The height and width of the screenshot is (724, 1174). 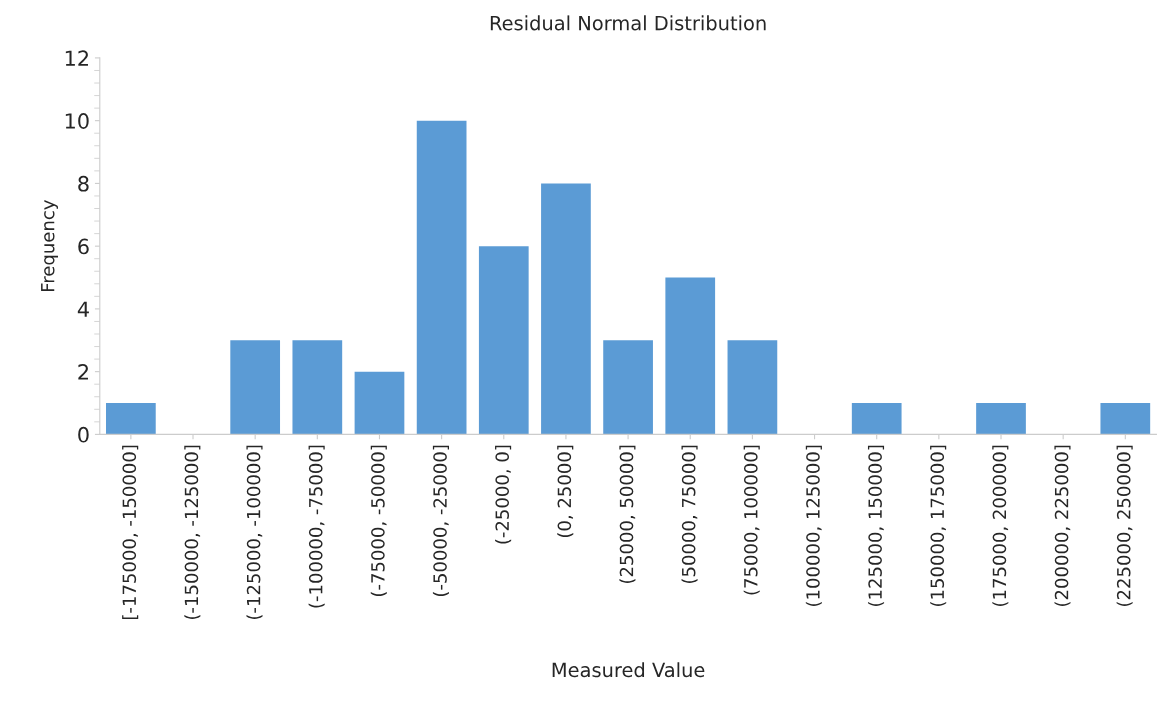 What do you see at coordinates (83, 372) in the screenshot?
I see `y-tick-label: 2` at bounding box center [83, 372].